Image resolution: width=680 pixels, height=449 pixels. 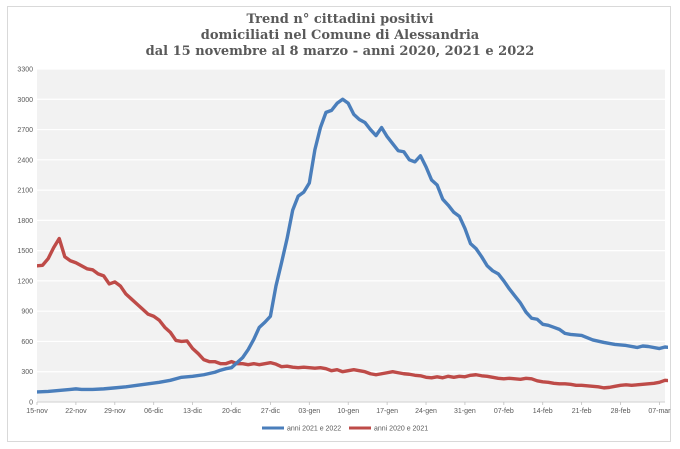 I want to click on x-tick-label: 24-gen, so click(x=426, y=411).